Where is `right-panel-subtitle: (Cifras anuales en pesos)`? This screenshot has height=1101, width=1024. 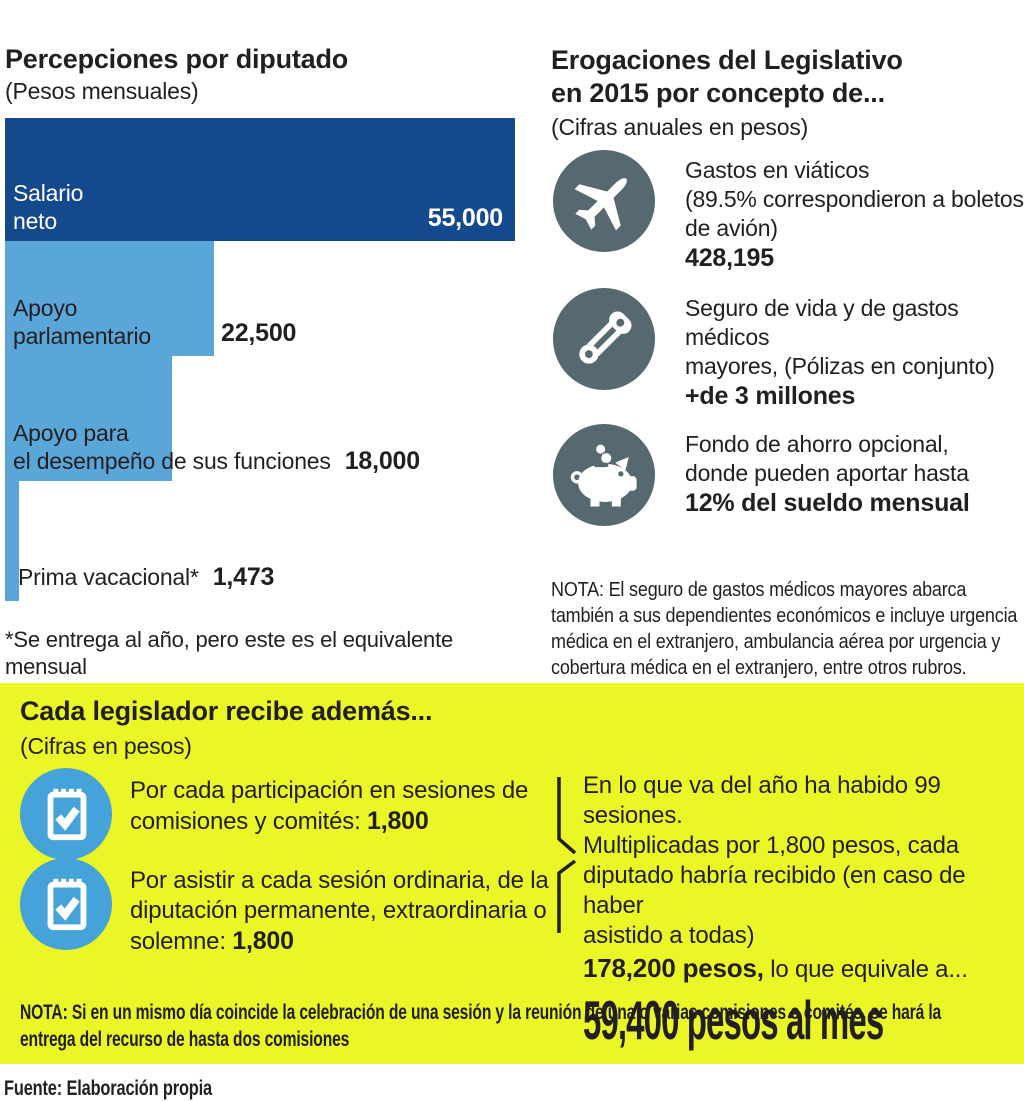
right-panel-subtitle: (Cifras anuales en pesos) is located at coordinates (680, 127).